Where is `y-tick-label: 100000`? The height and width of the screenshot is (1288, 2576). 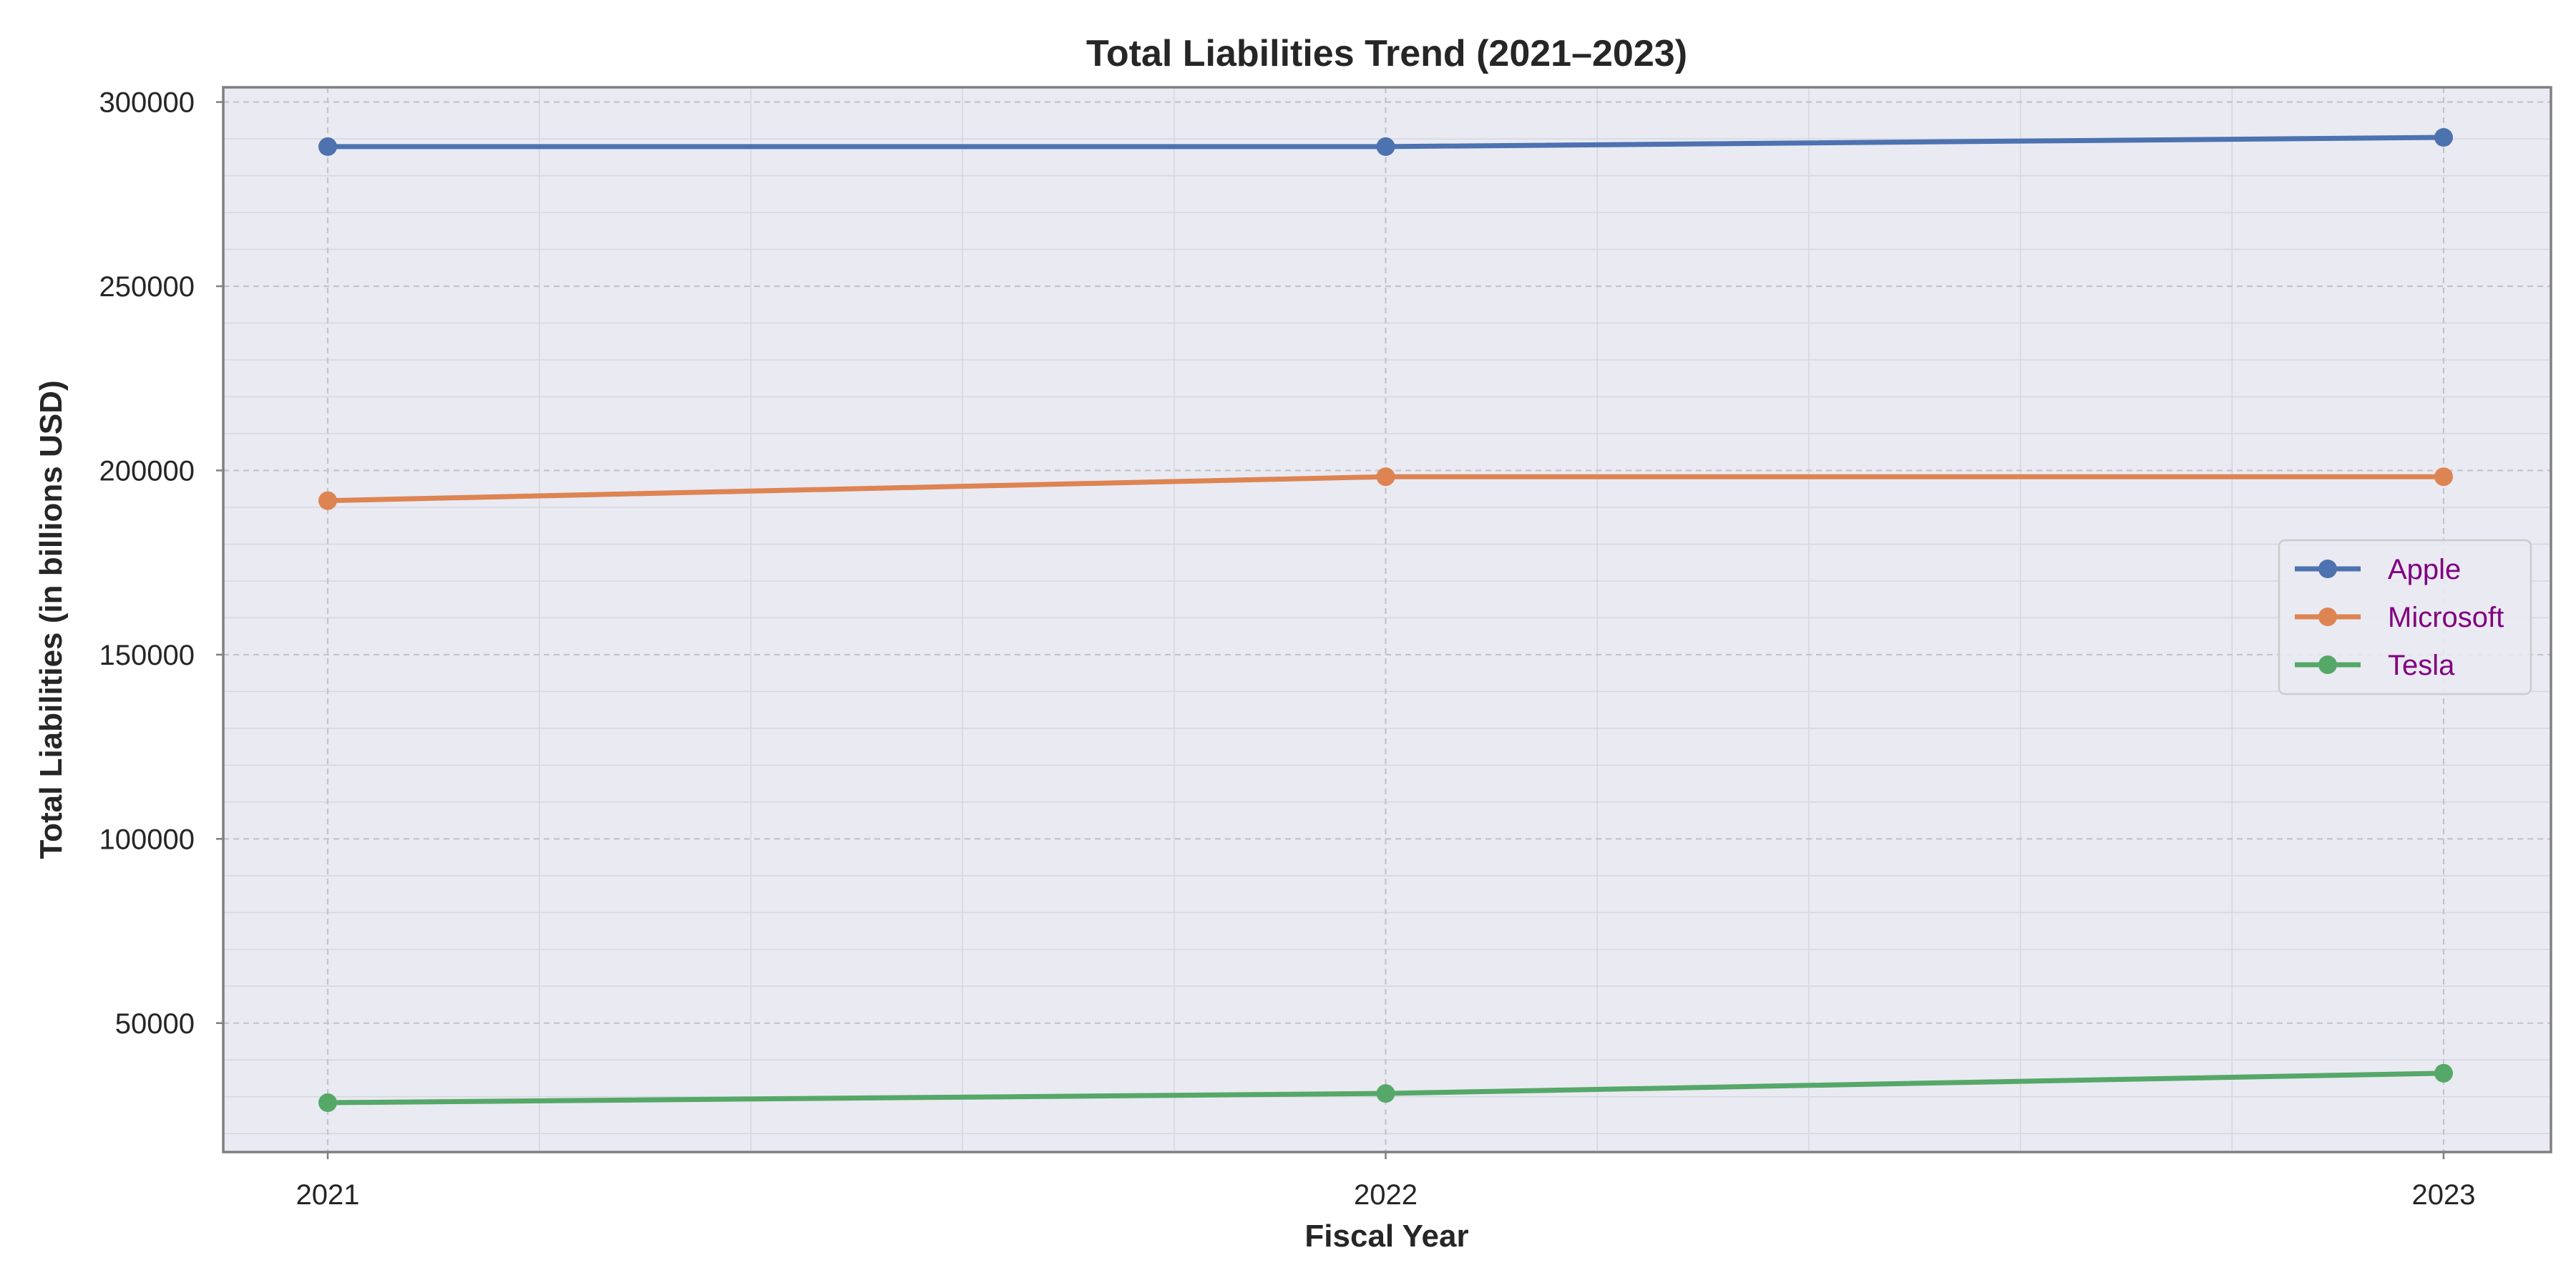 y-tick-label: 100000 is located at coordinates (147, 839).